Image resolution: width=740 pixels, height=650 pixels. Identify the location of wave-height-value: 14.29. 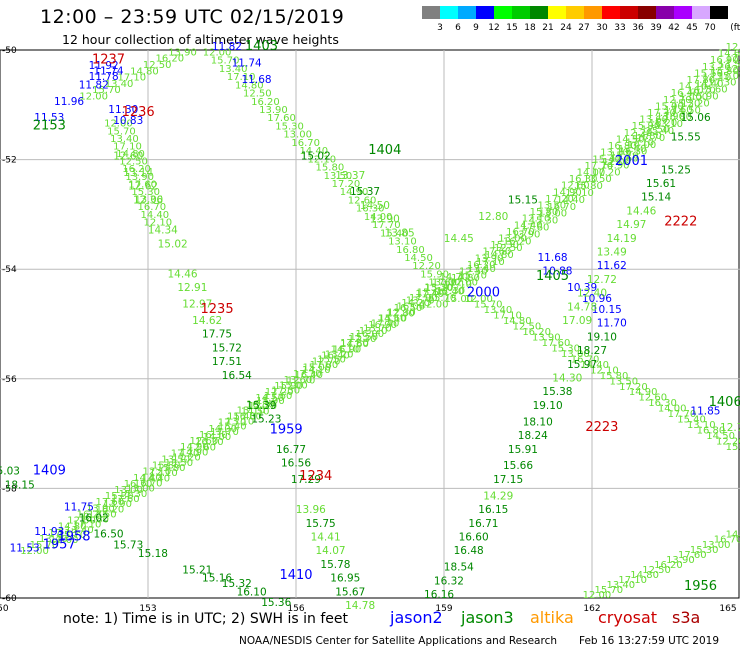
(498, 496).